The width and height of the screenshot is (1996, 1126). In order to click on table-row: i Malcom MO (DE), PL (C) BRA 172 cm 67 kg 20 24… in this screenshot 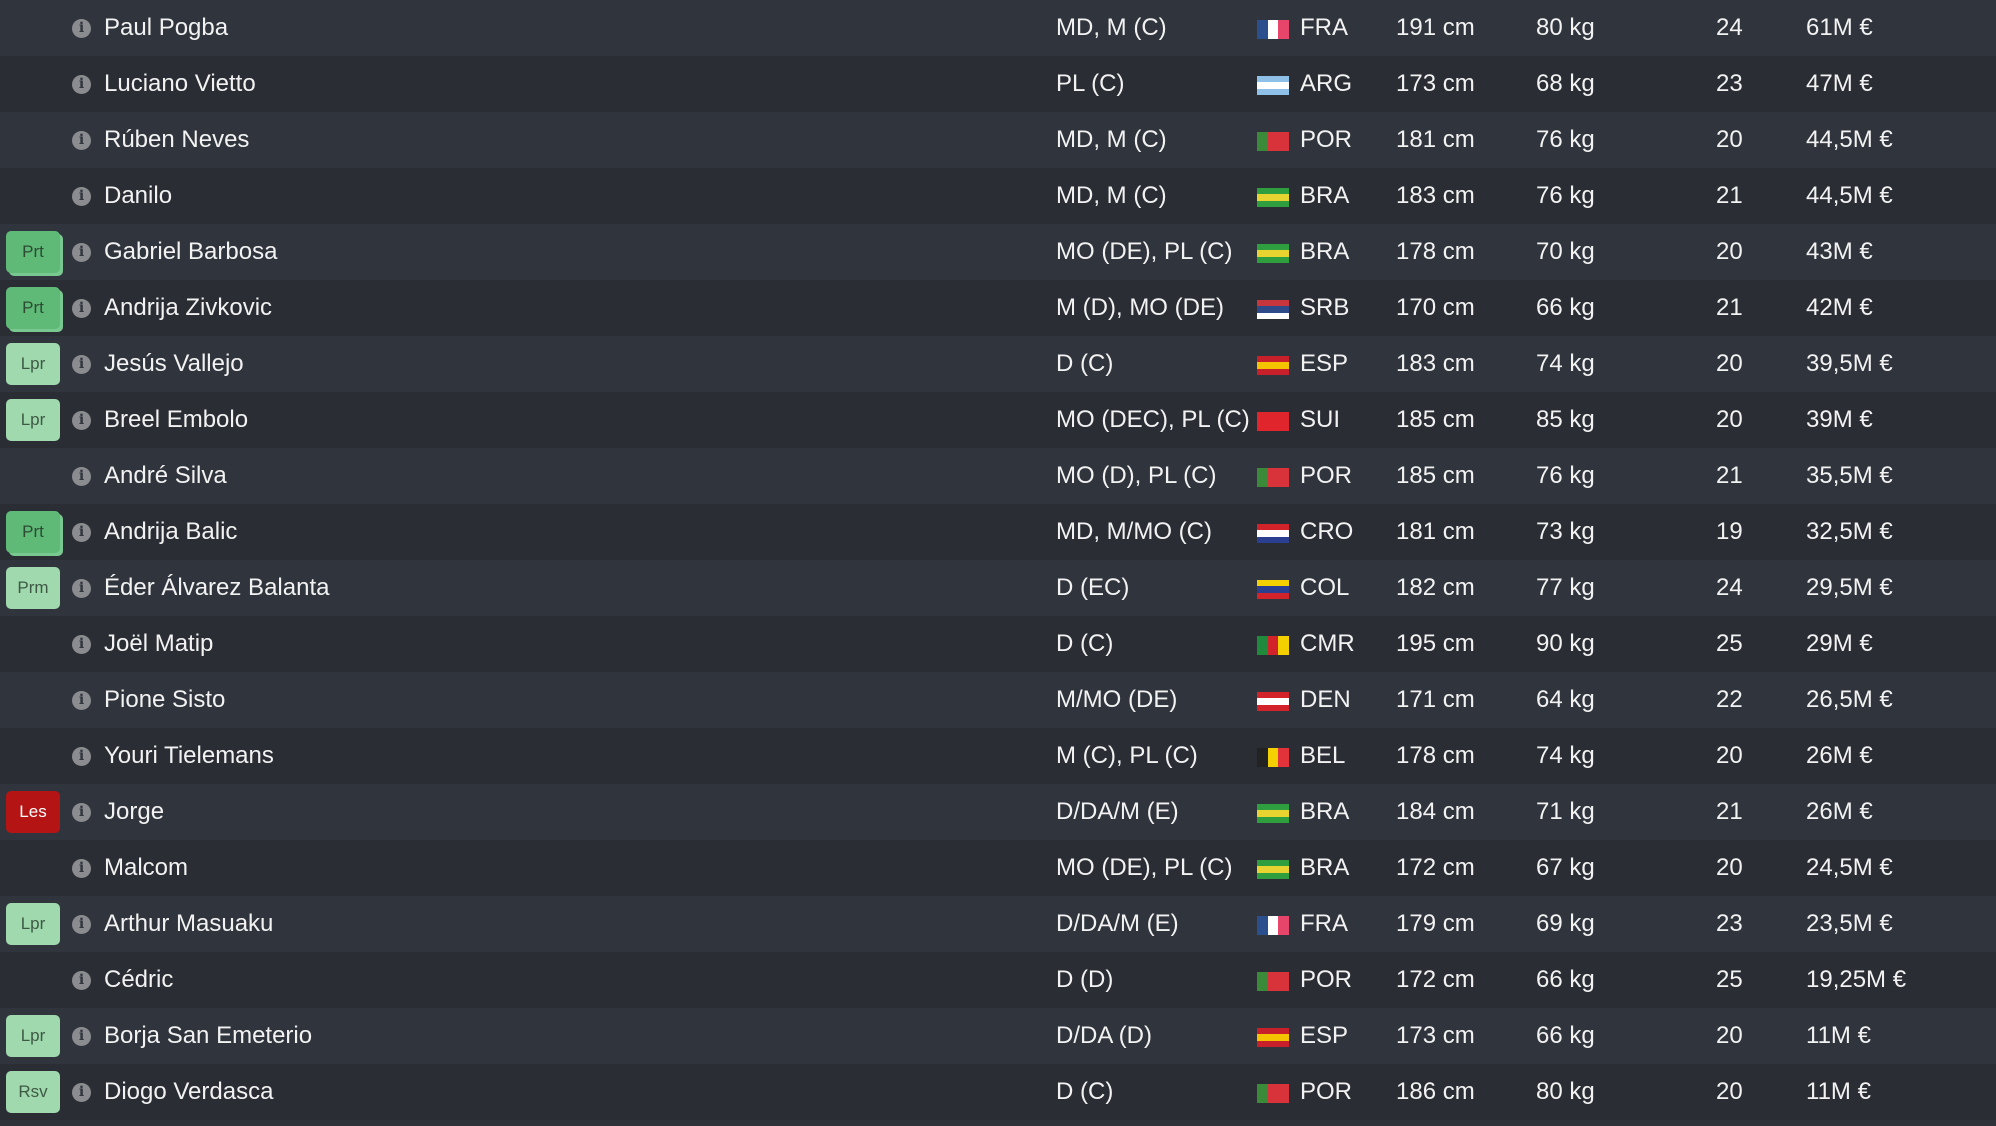, I will do `click(998, 868)`.